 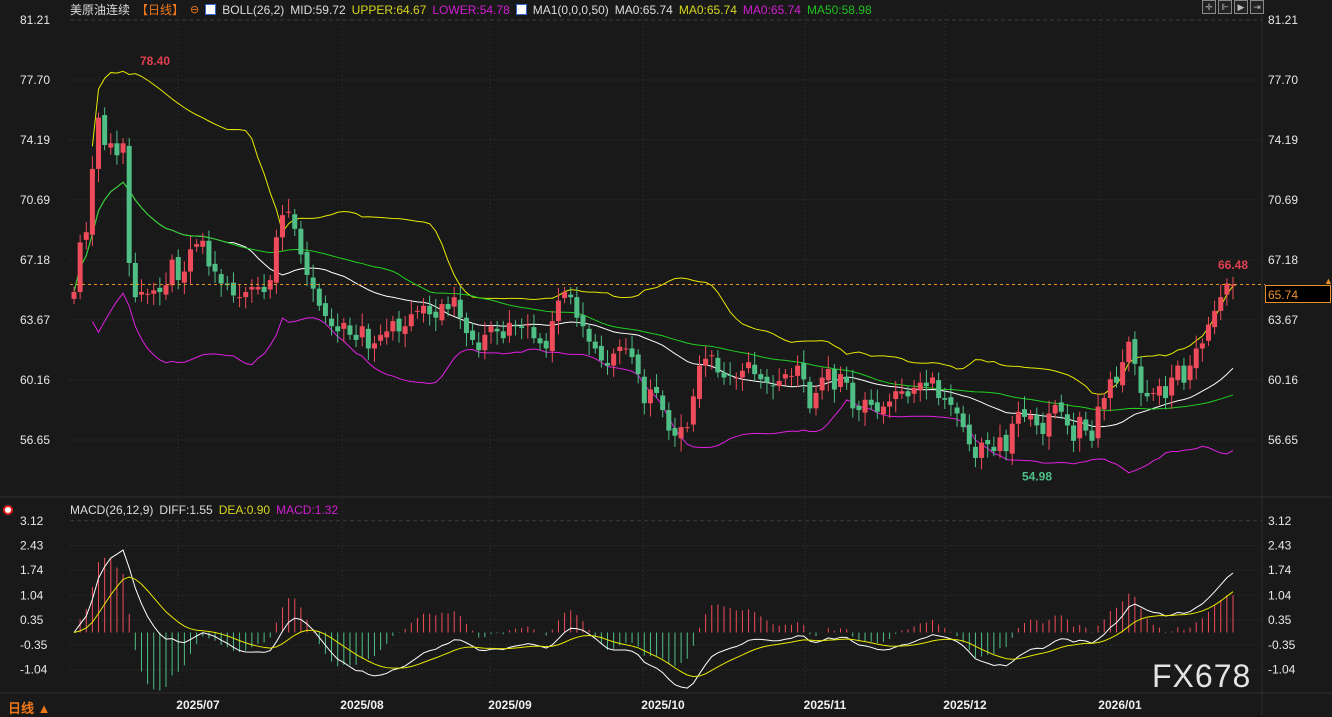 I want to click on period-tag: 【日线】, so click(x=160, y=10).